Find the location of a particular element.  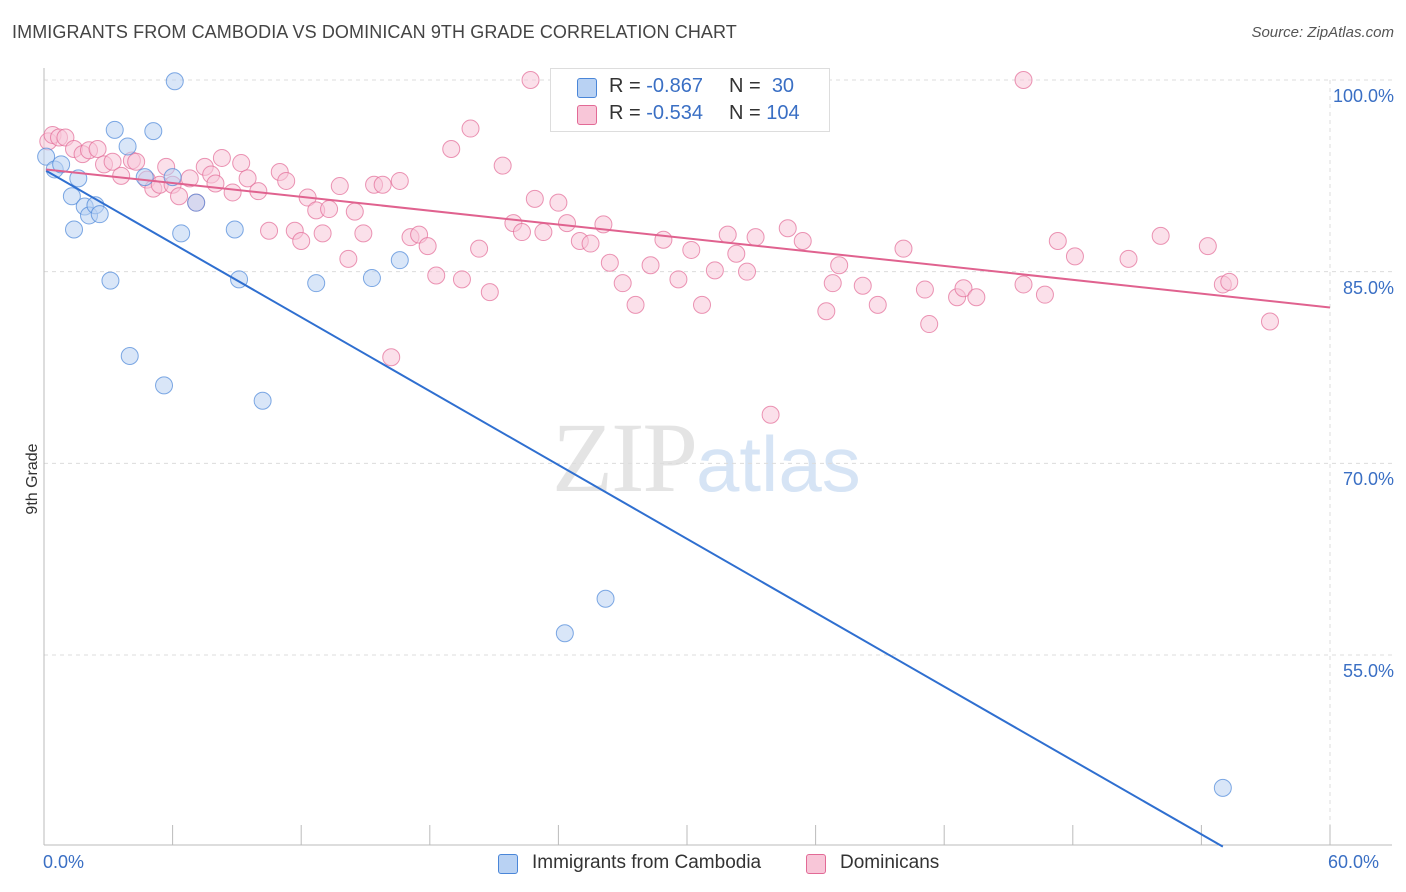

y-tick-label: 70.0% is located at coordinates (1368, 479).